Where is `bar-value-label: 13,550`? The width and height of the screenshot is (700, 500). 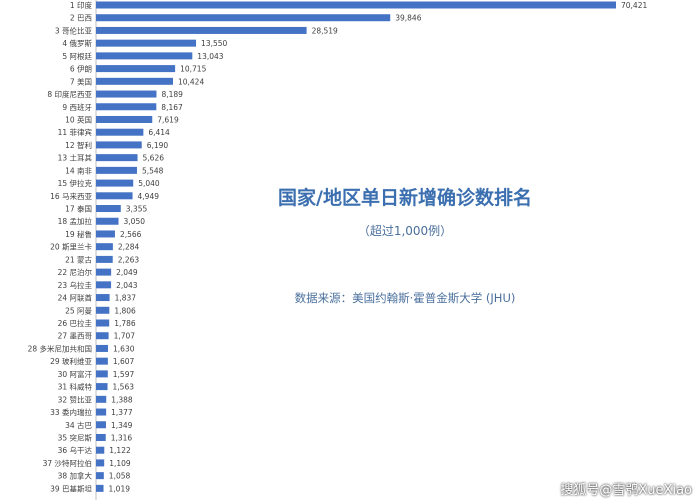
bar-value-label: 13,550 is located at coordinates (214, 43).